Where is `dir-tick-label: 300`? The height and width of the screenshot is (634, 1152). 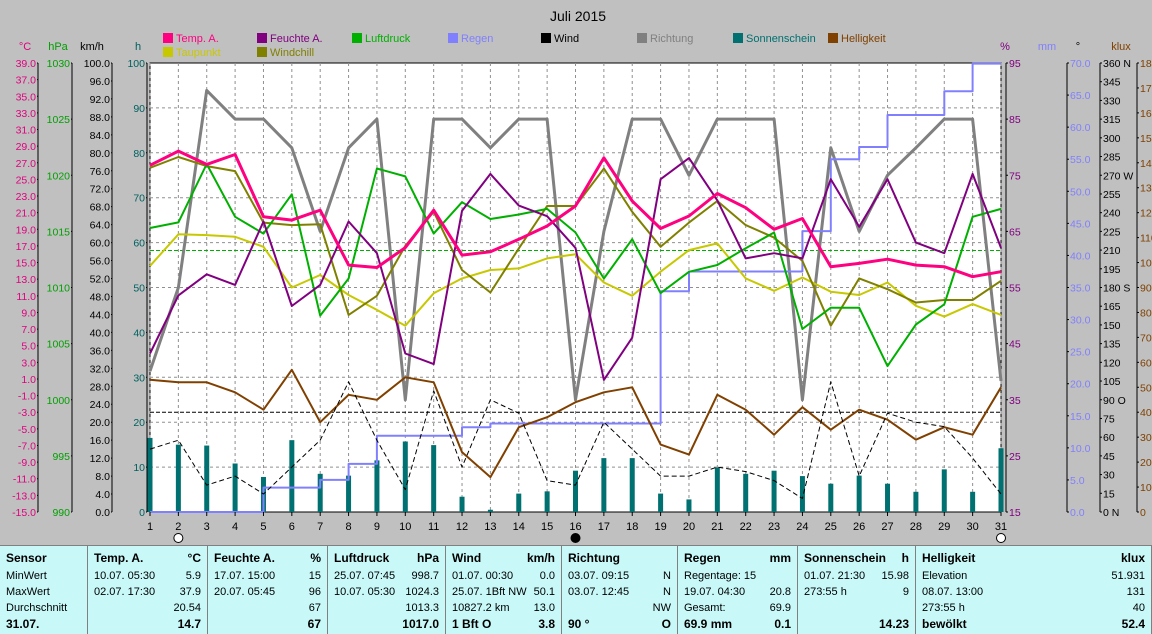
dir-tick-label: 300 is located at coordinates (1112, 139).